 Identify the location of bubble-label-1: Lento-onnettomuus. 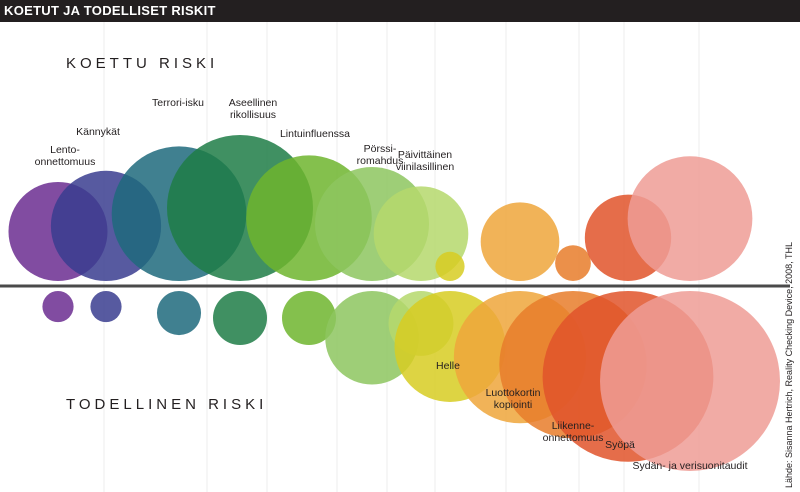
(65, 156).